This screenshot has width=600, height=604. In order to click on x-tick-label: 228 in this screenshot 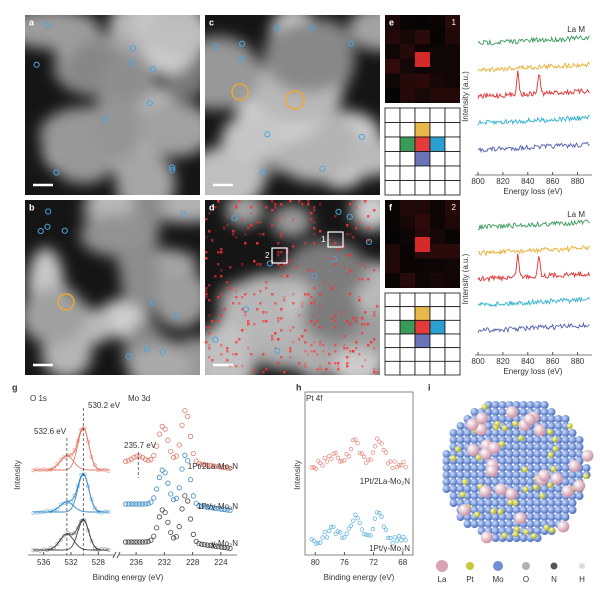, I will do `click(193, 562)`.